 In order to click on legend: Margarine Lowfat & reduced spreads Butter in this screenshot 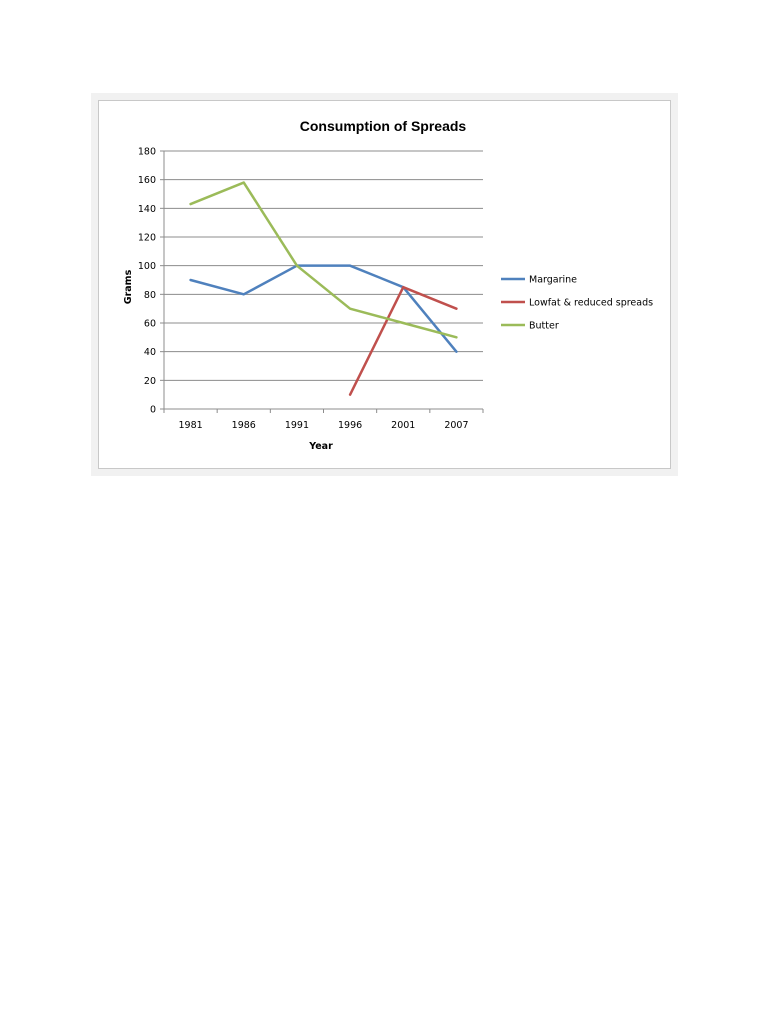, I will do `click(577, 303)`.